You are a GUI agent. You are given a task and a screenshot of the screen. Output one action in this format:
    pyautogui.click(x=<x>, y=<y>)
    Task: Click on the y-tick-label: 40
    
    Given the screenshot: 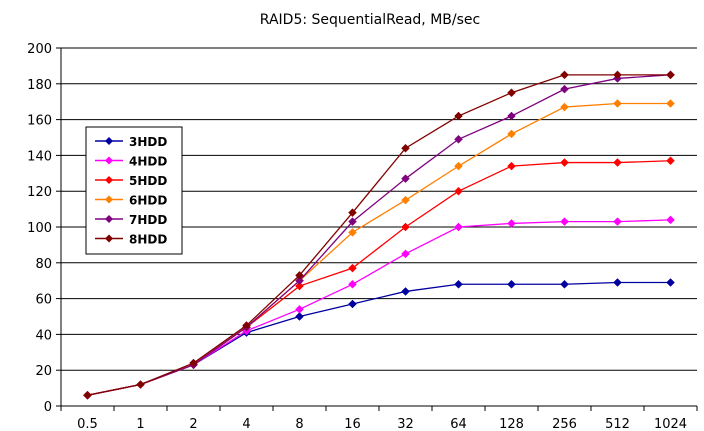 What is the action you would take?
    pyautogui.click(x=43, y=335)
    